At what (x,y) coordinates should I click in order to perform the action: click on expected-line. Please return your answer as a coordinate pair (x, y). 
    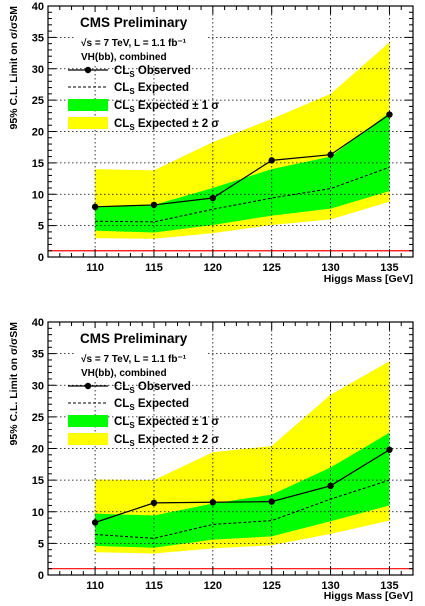
    Looking at the image, I should click on (242, 509).